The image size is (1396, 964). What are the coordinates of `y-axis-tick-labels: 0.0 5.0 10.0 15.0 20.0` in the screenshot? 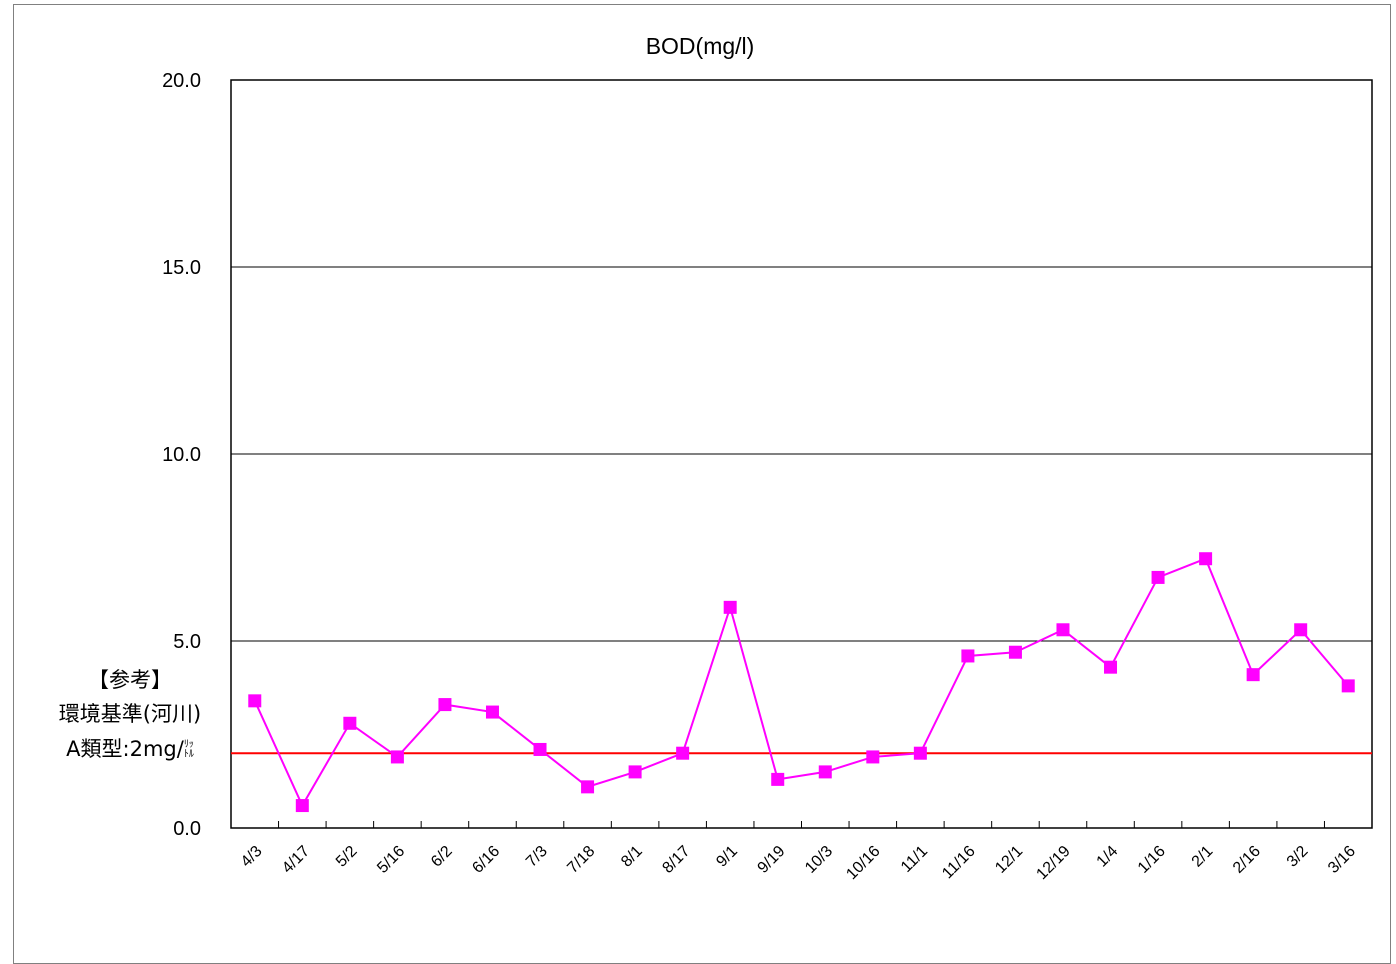 It's located at (181, 455).